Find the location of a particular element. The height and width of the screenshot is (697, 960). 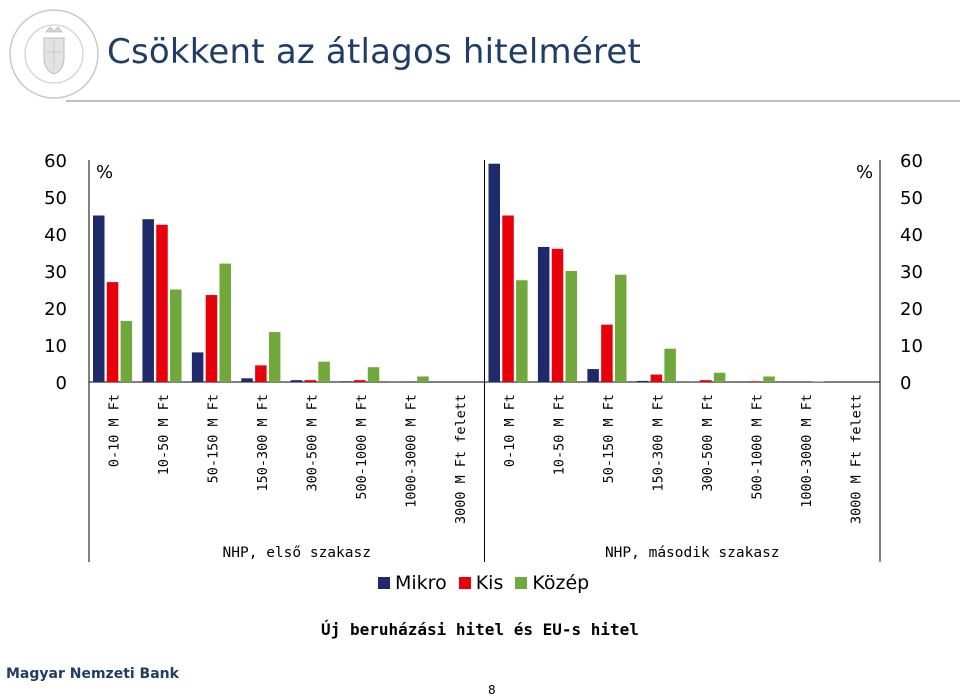

legend-item-kis: Kis is located at coordinates (481, 583).